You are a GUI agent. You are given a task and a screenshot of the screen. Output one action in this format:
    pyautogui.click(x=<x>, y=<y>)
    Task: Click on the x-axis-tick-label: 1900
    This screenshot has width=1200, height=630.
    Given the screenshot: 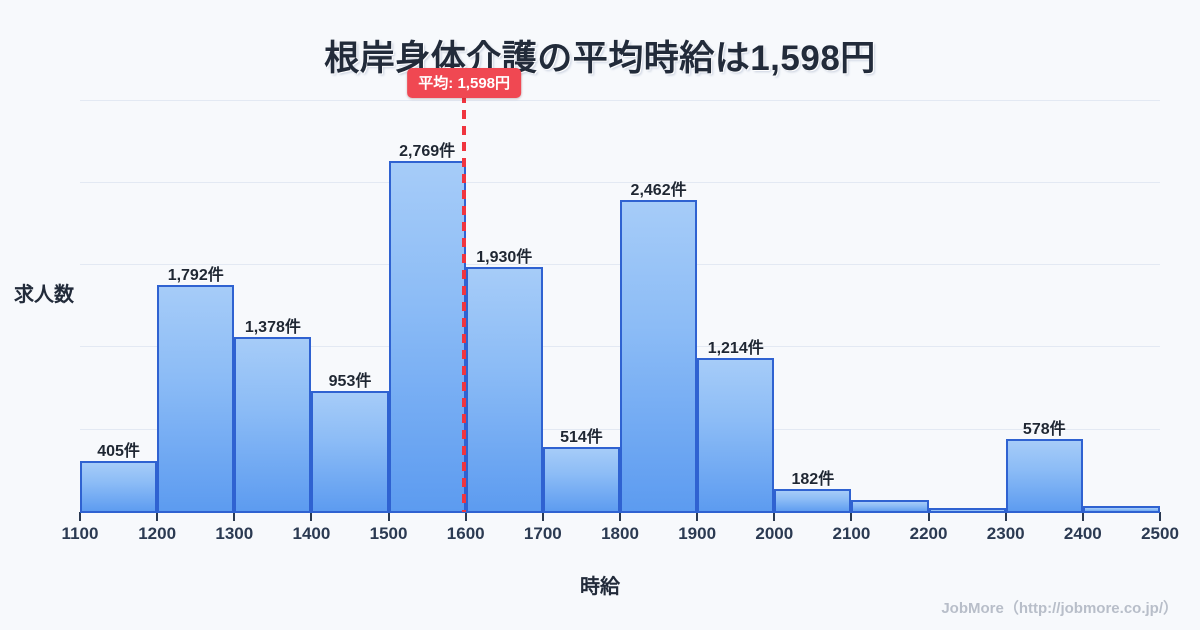 What is the action you would take?
    pyautogui.click(x=697, y=533)
    